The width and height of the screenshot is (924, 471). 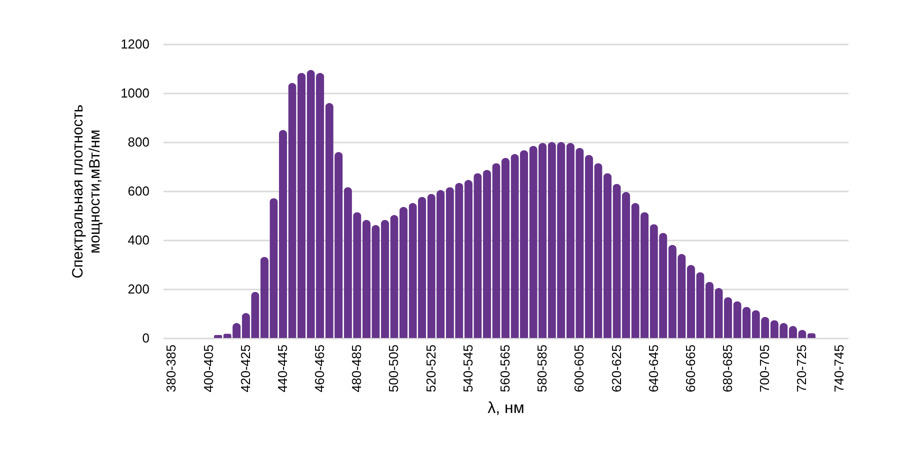 What do you see at coordinates (542, 368) in the screenshot?
I see `x-tick-label: 580-585` at bounding box center [542, 368].